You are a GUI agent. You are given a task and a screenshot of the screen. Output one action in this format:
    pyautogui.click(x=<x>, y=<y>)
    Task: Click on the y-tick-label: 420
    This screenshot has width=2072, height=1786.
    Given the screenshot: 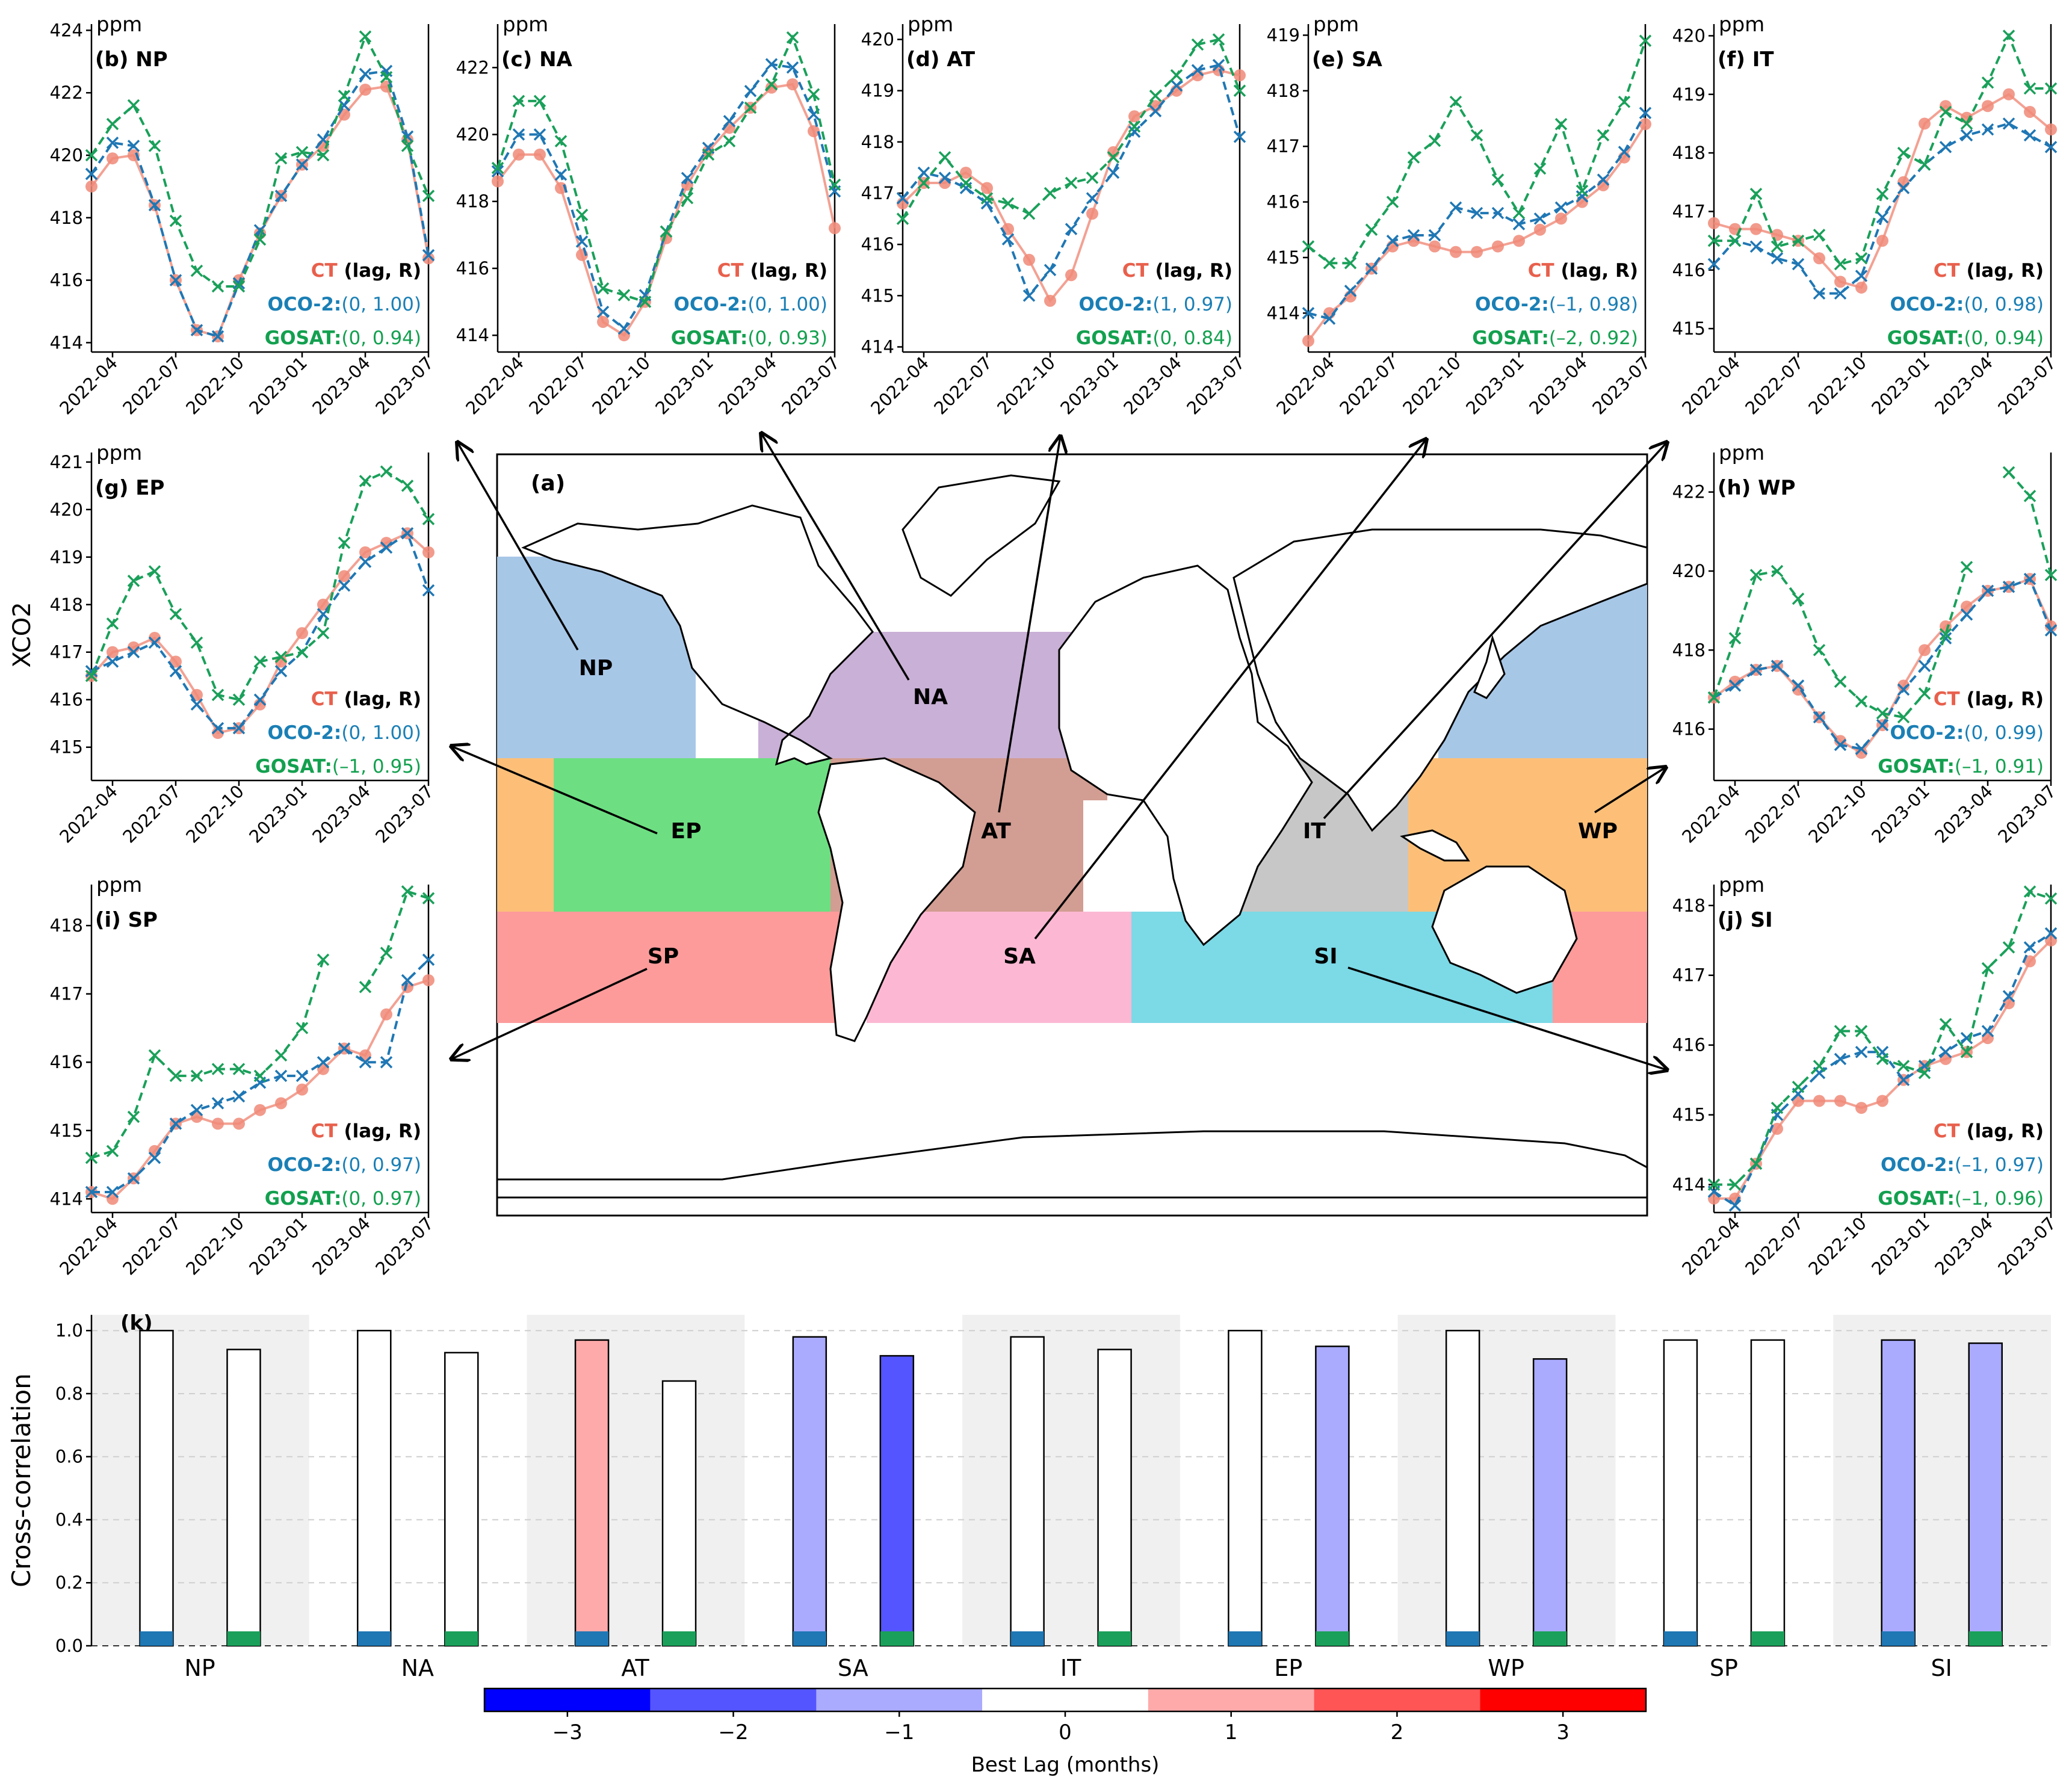 What is the action you would take?
    pyautogui.click(x=66, y=509)
    